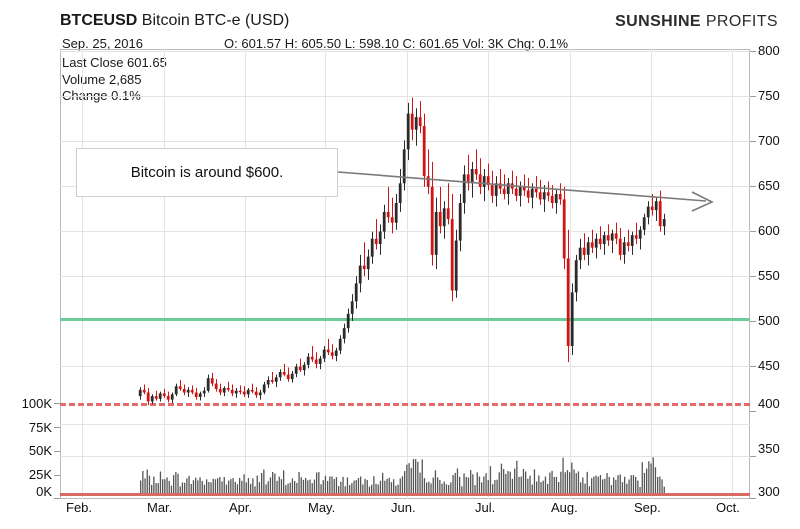 The height and width of the screenshot is (529, 800). Describe the element at coordinates (36, 403) in the screenshot. I see `volume-axis-label: 100K` at that location.